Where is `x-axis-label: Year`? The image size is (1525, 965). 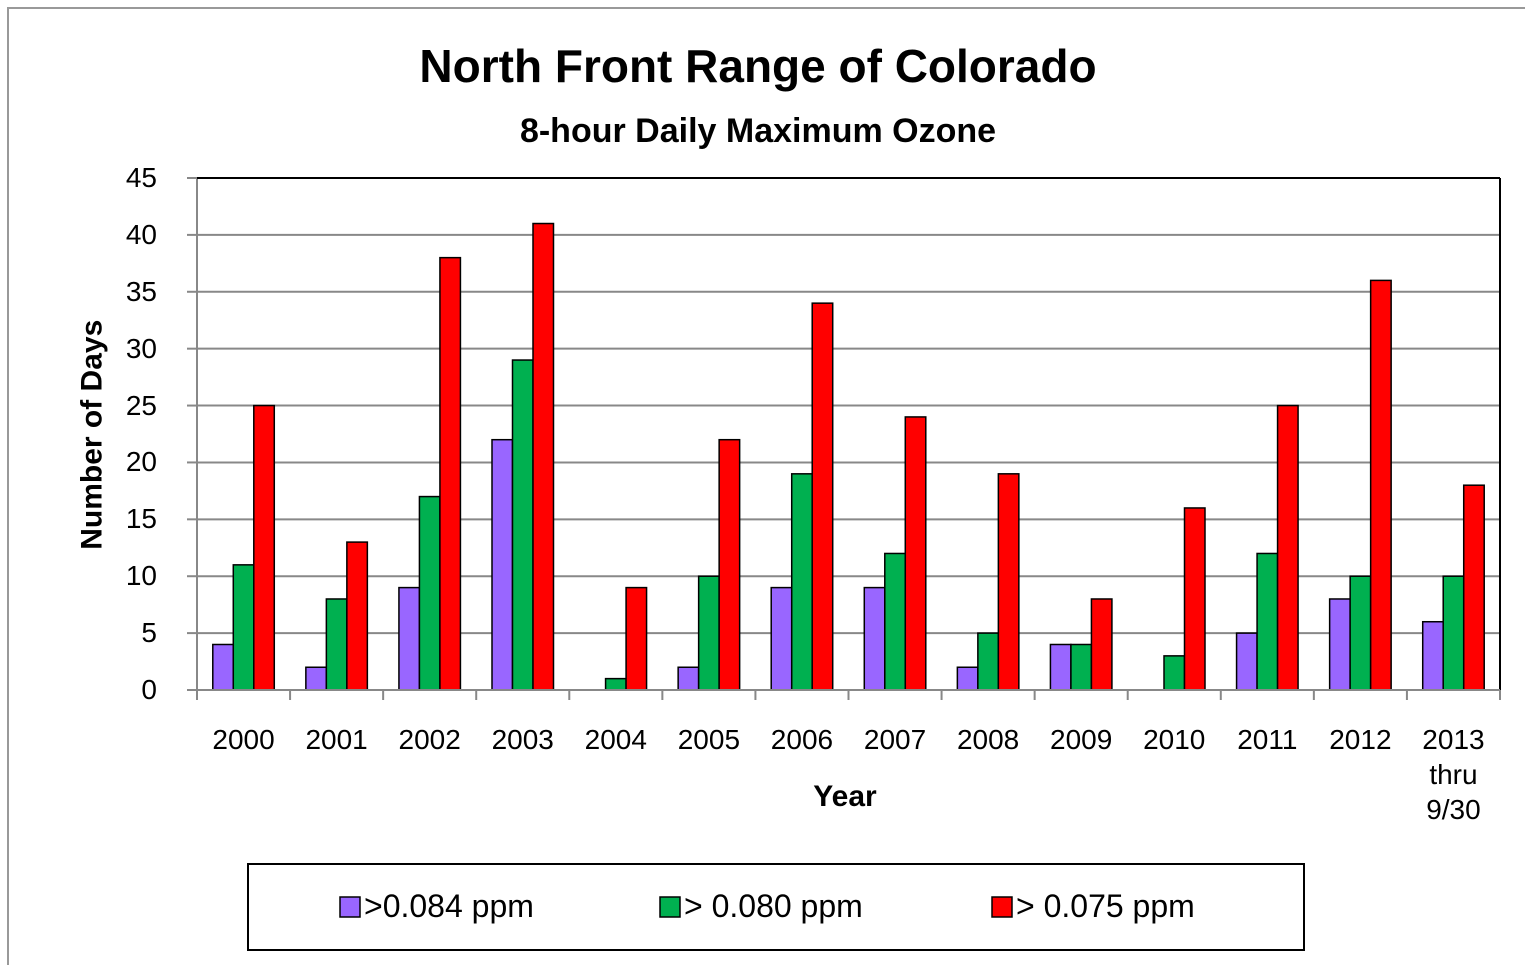 x-axis-label: Year is located at coordinates (845, 796).